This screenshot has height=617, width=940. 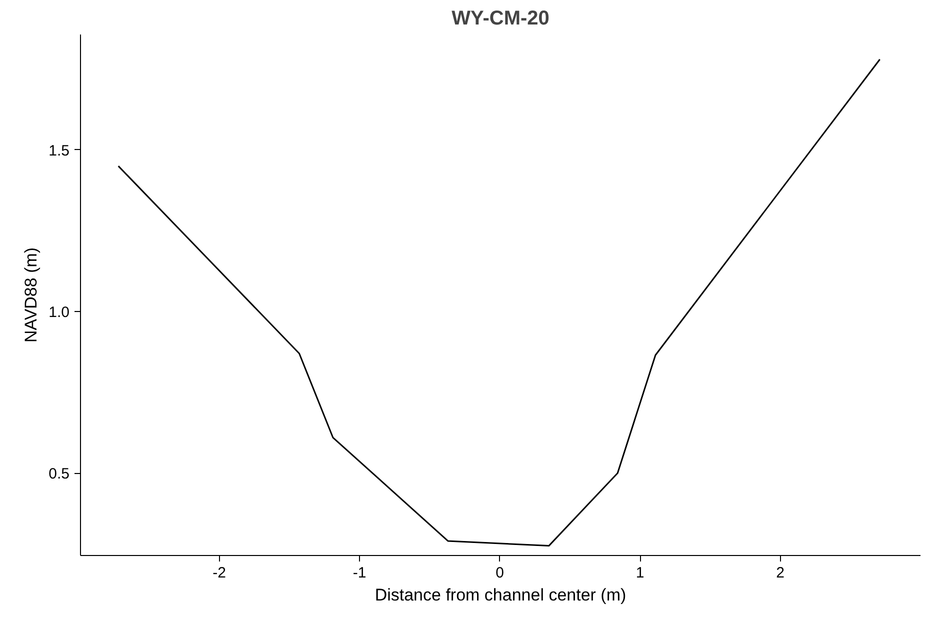 I want to click on y-axis-title: NAVD88 (m), so click(x=31, y=295).